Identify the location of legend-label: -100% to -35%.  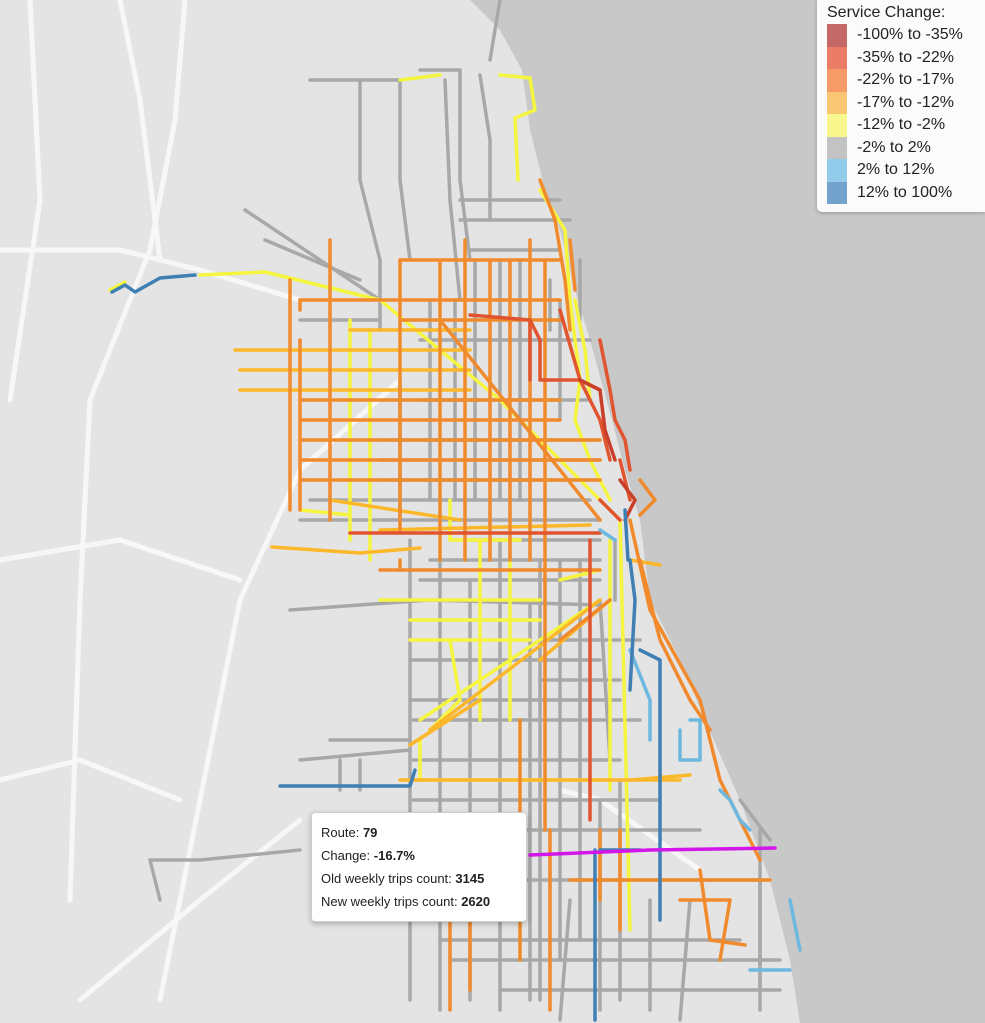
(910, 35).